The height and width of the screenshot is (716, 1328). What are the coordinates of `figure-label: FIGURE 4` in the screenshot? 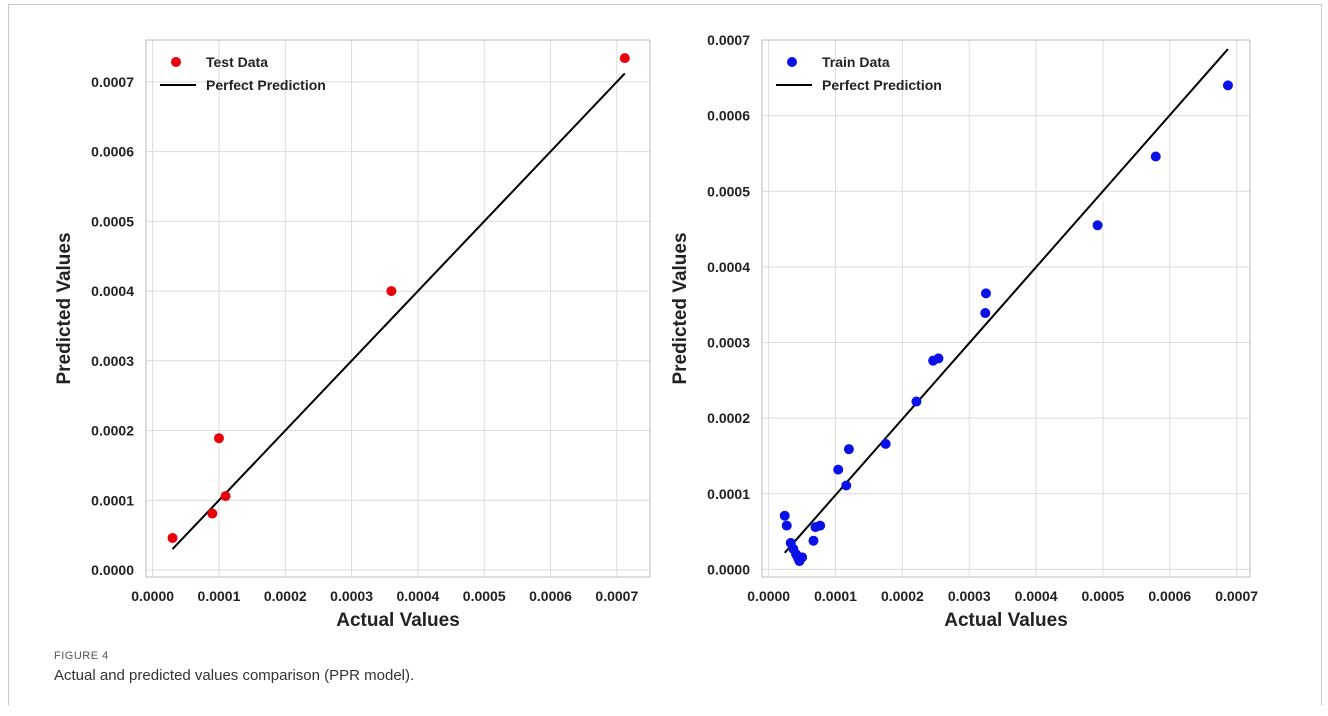 It's located at (81, 656).